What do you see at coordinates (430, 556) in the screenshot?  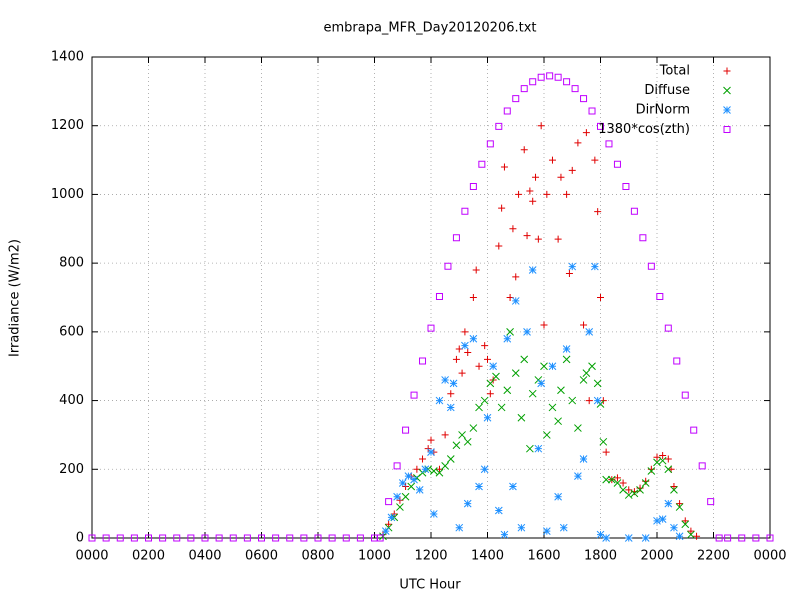 I see `x-tick-label: 1200` at bounding box center [430, 556].